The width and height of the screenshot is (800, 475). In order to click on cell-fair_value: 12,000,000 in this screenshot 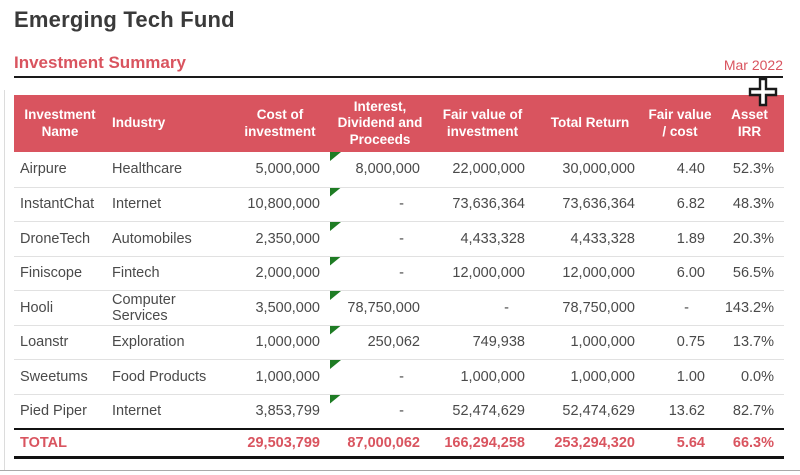, I will do `click(482, 274)`.